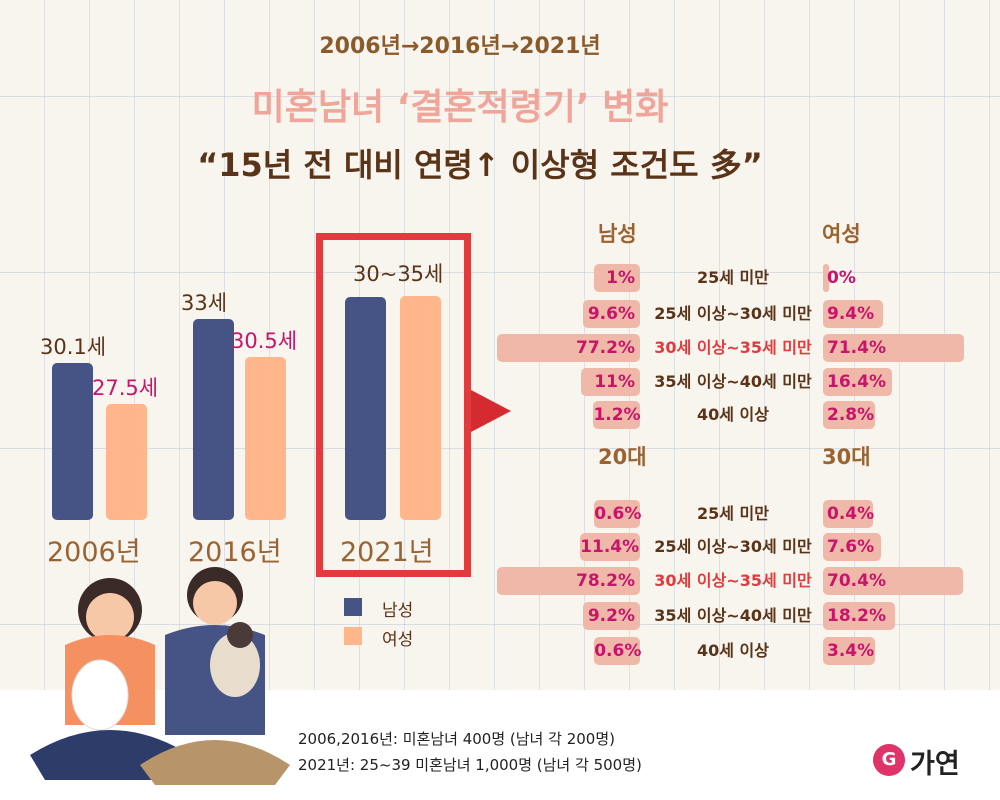 Image resolution: width=1000 pixels, height=800 pixels. What do you see at coordinates (125, 387) in the screenshot?
I see `value-label: 27.5세` at bounding box center [125, 387].